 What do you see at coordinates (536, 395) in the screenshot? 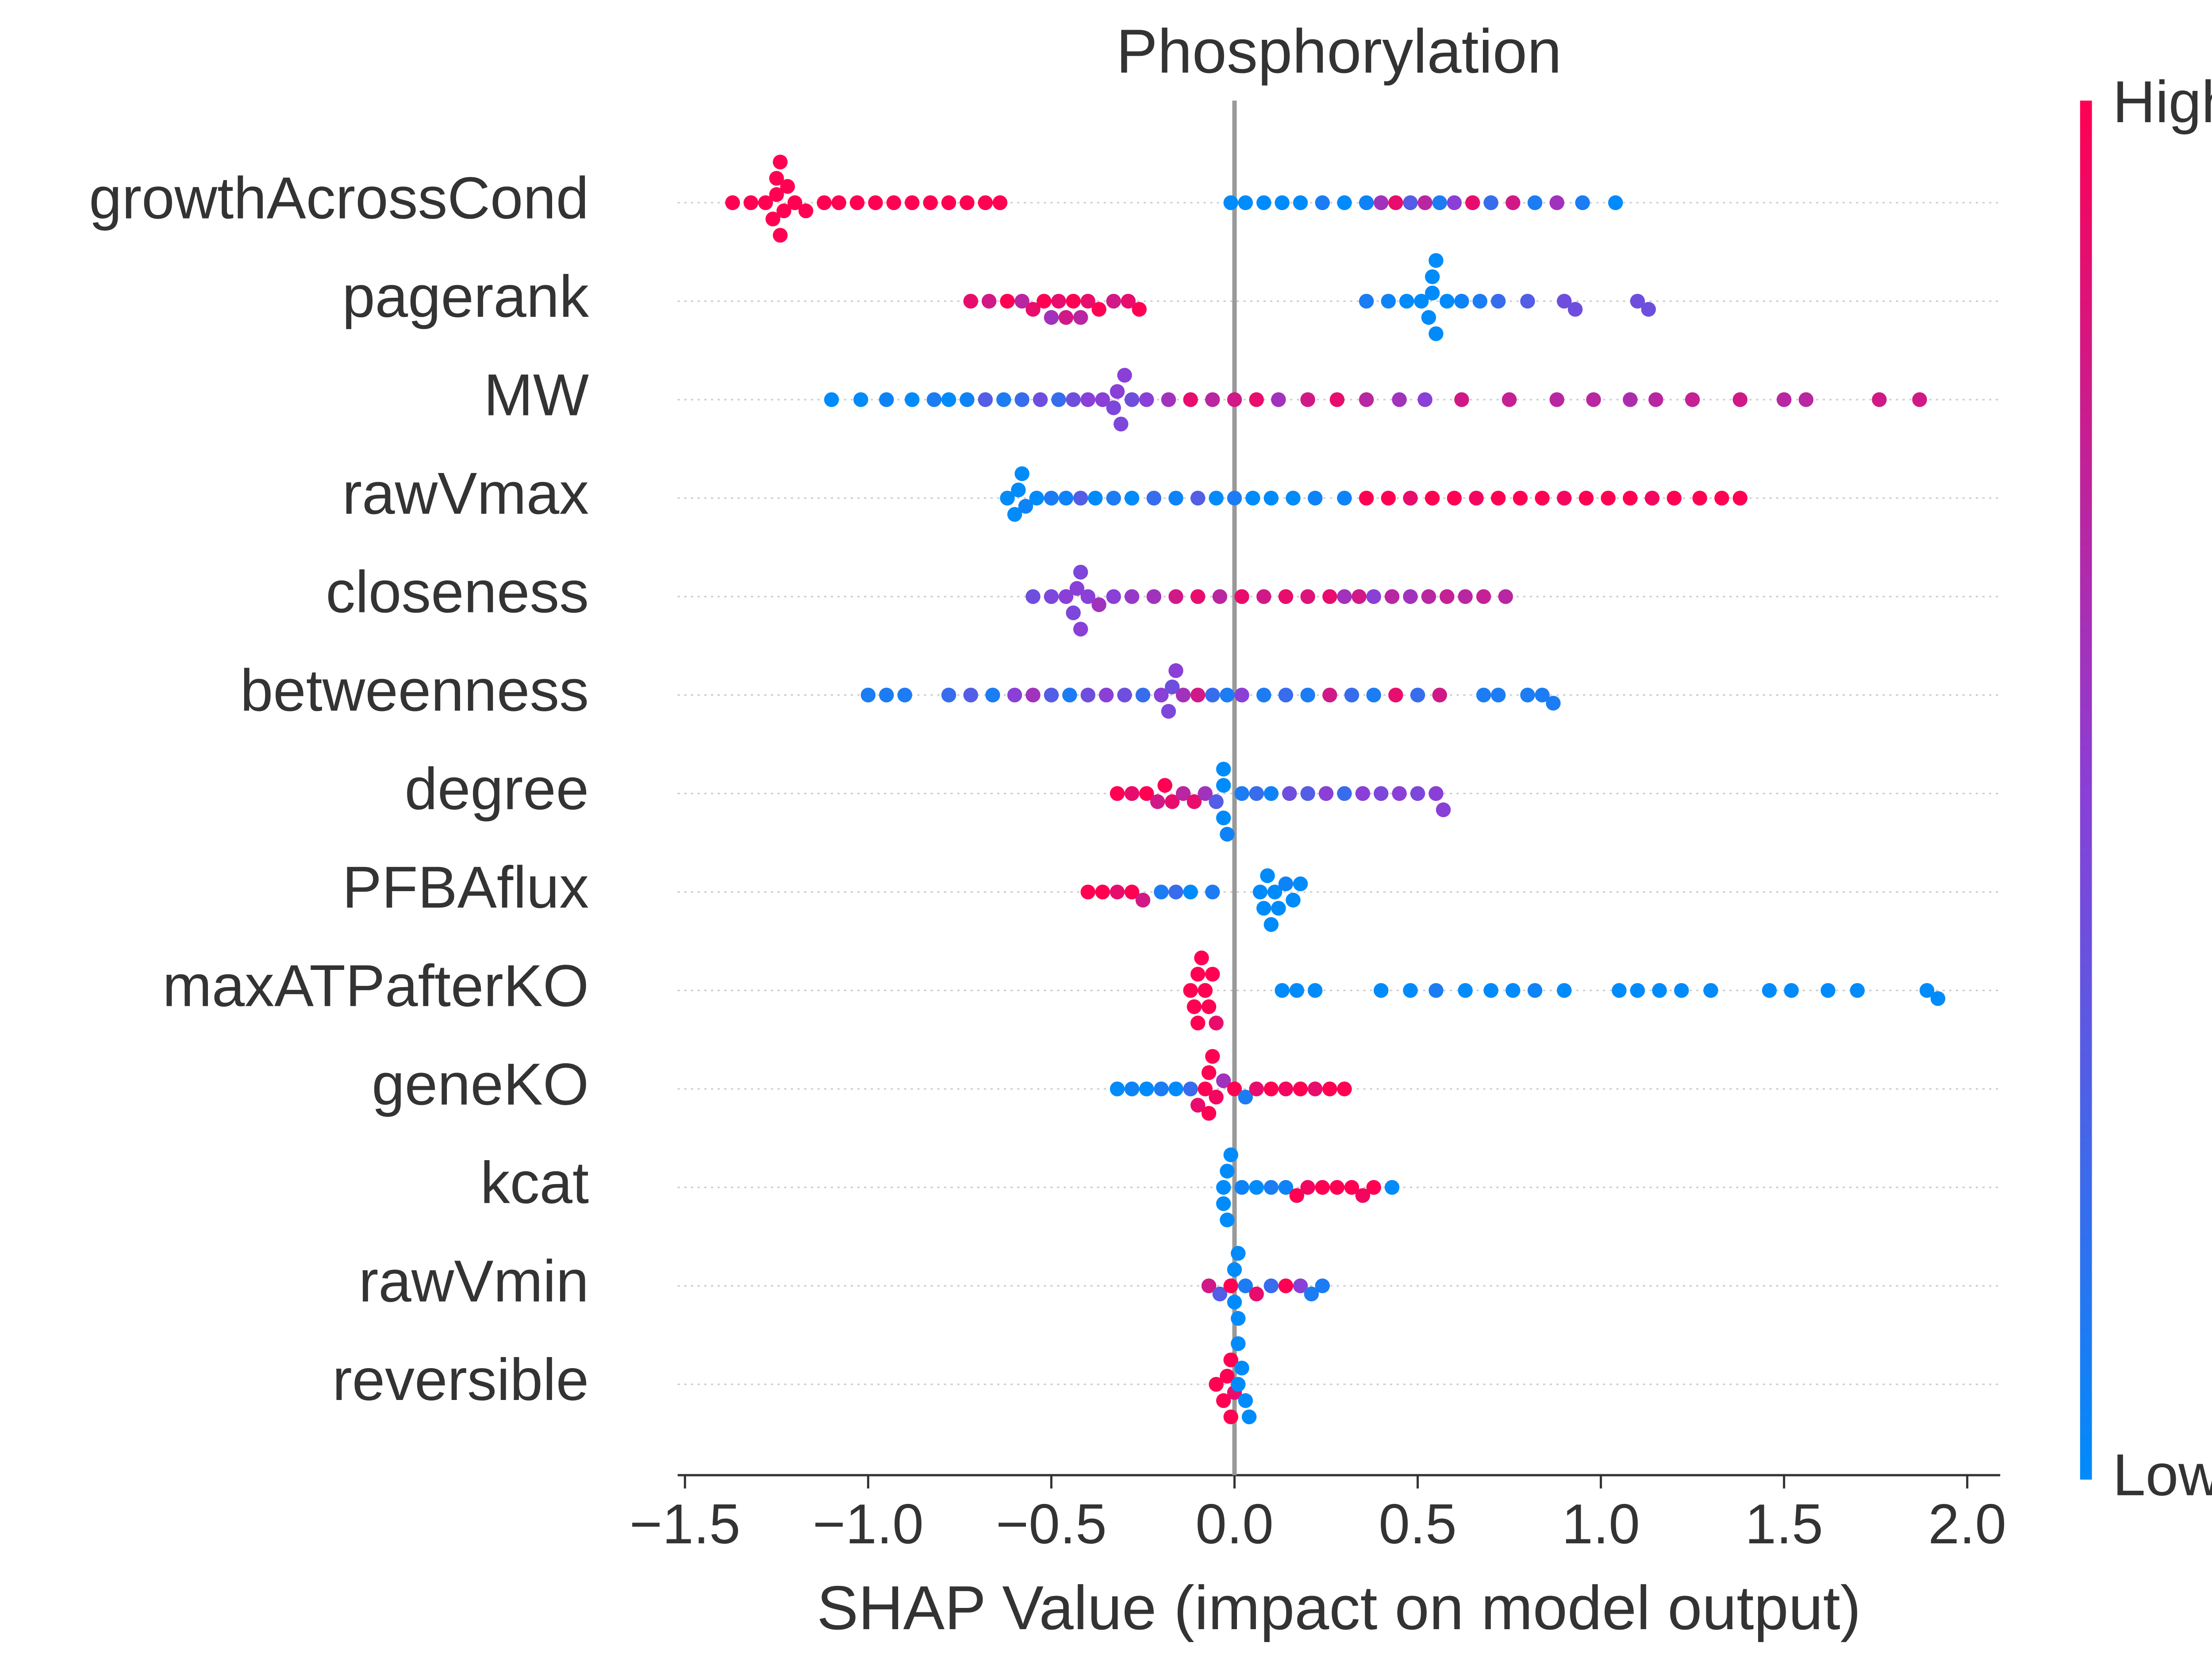
I see `y-tick-label: MW` at bounding box center [536, 395].